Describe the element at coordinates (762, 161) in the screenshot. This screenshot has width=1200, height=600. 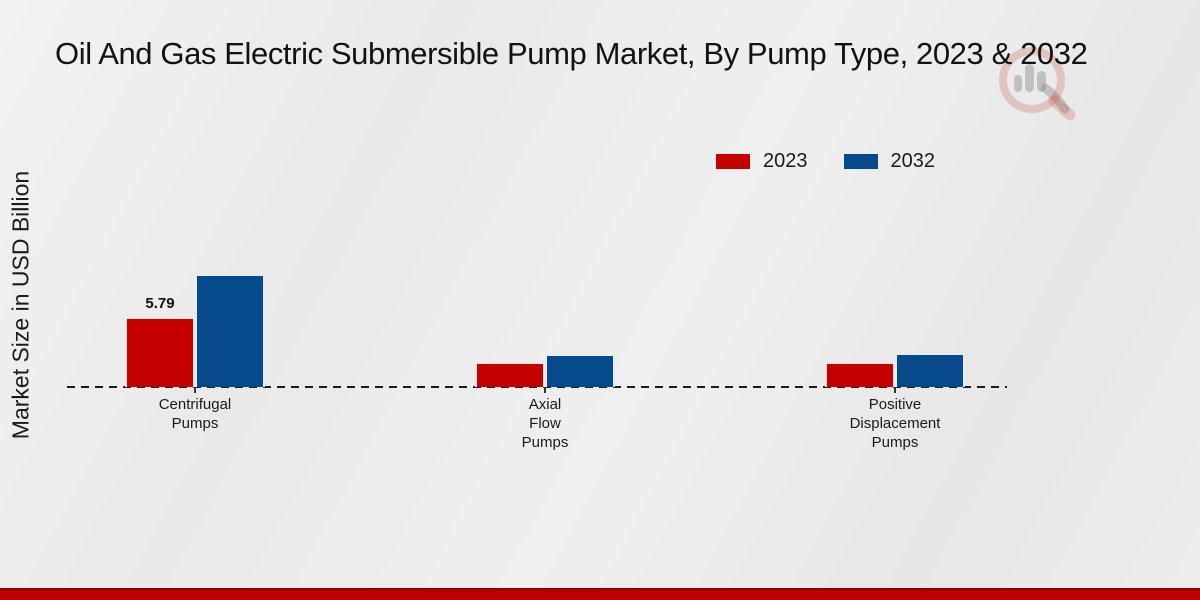
I see `legend-item-2023: 2023` at that location.